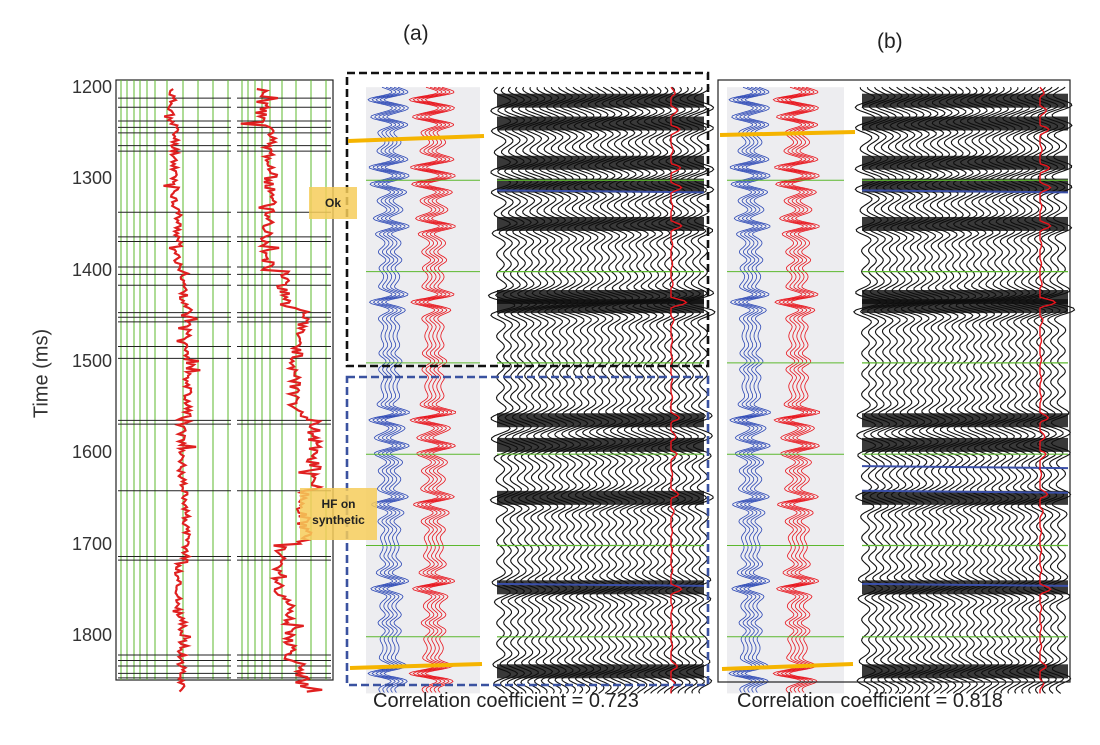  Describe the element at coordinates (506, 701) in the screenshot. I see `correlation-coefficient-a: Correlation coefficient = 0.723` at that location.